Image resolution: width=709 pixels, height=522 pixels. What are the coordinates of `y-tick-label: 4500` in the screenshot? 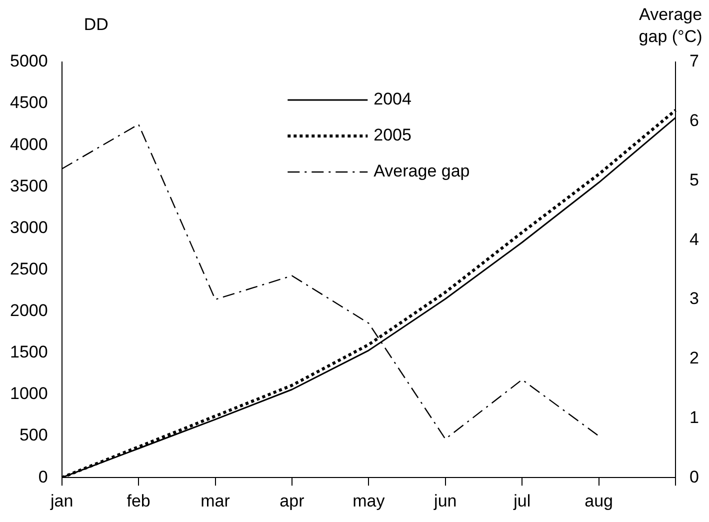 It's located at (29, 102).